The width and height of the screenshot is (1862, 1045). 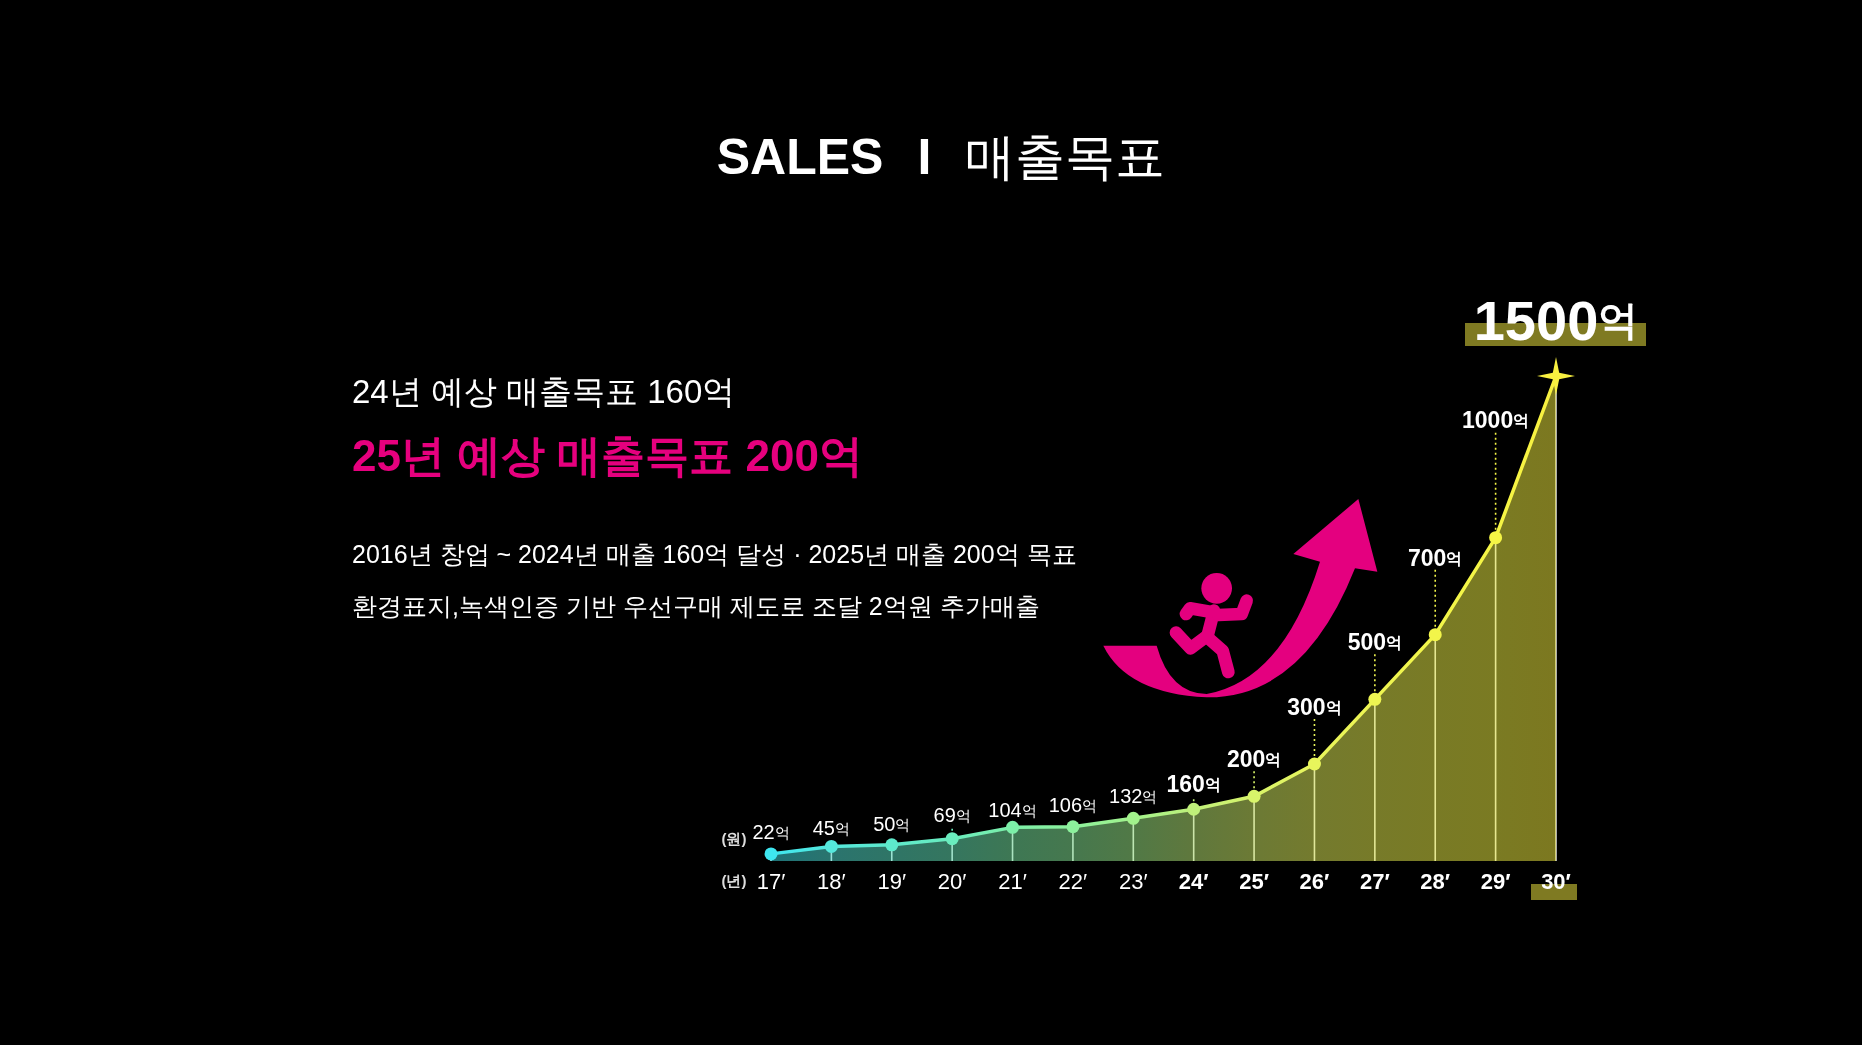 I want to click on data-label: 50억, so click(x=892, y=824).